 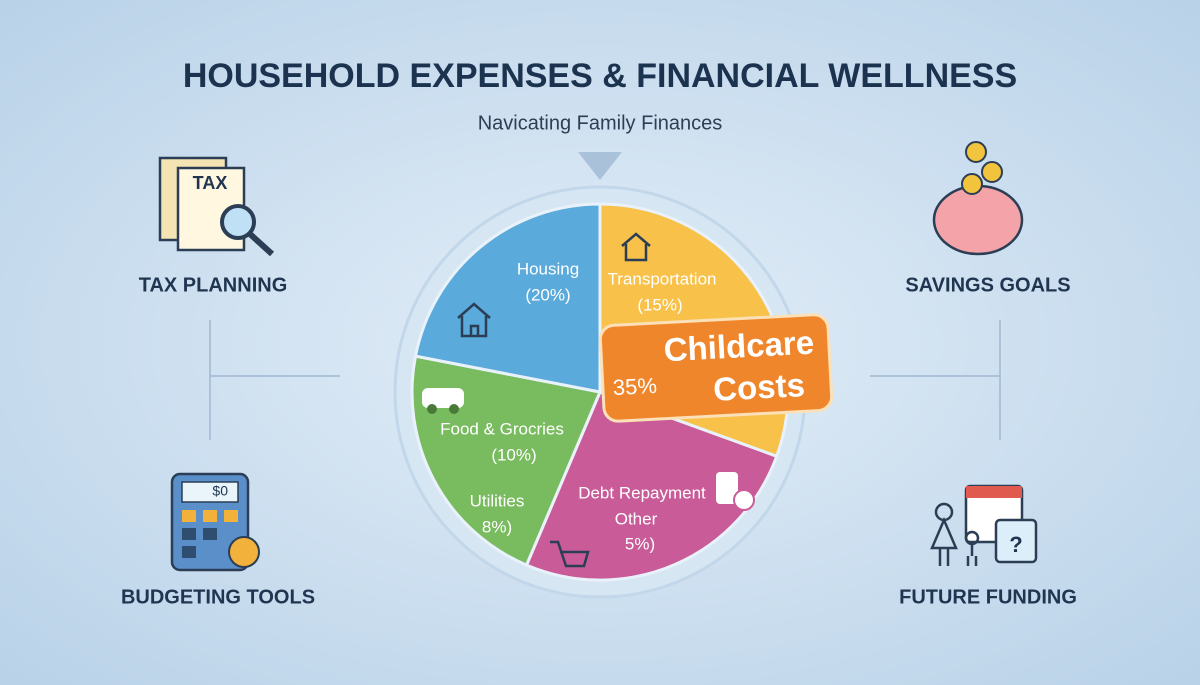 What do you see at coordinates (984, 525) in the screenshot?
I see `family-calendar-icon: ?` at bounding box center [984, 525].